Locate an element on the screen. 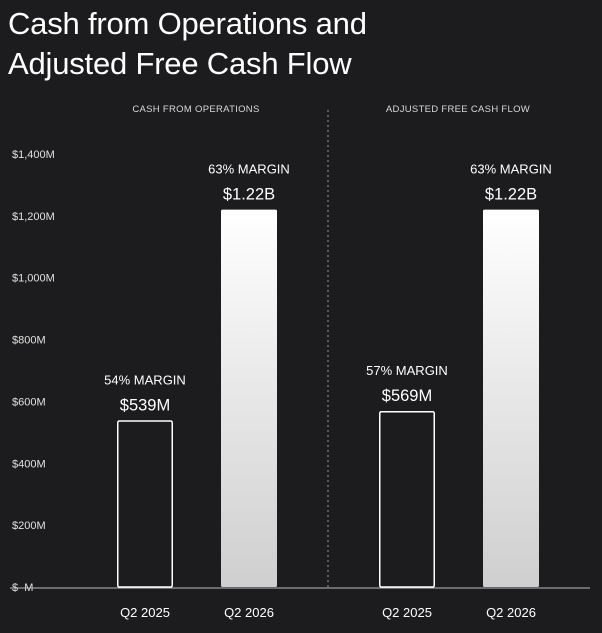  y-tick-label: $400M is located at coordinates (29, 464).